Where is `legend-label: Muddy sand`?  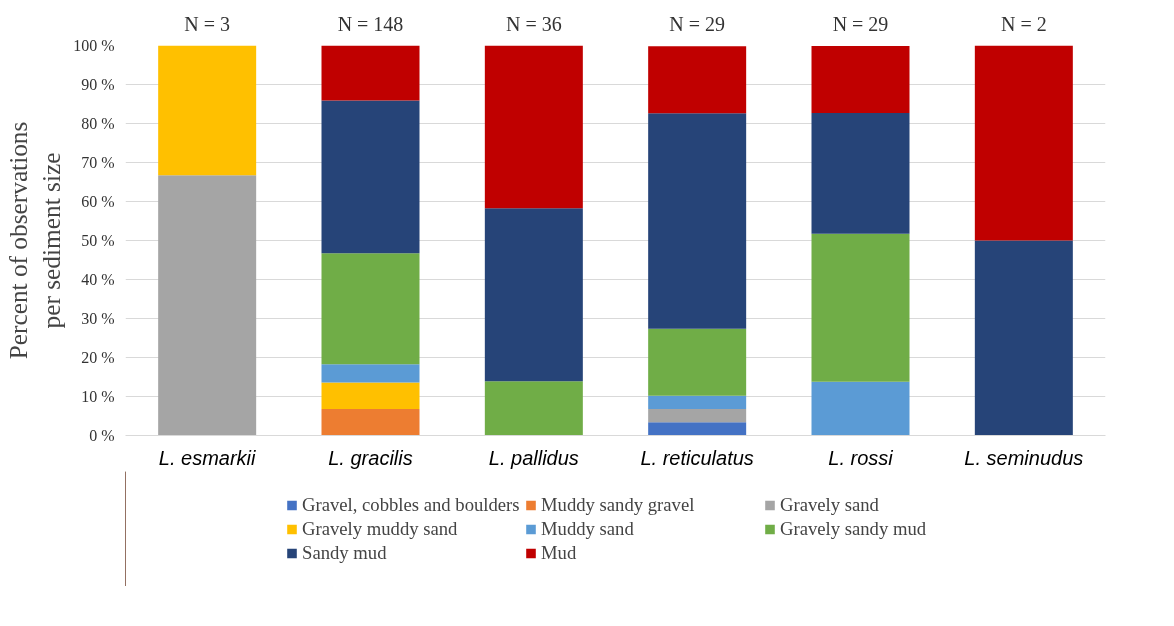 legend-label: Muddy sand is located at coordinates (588, 528).